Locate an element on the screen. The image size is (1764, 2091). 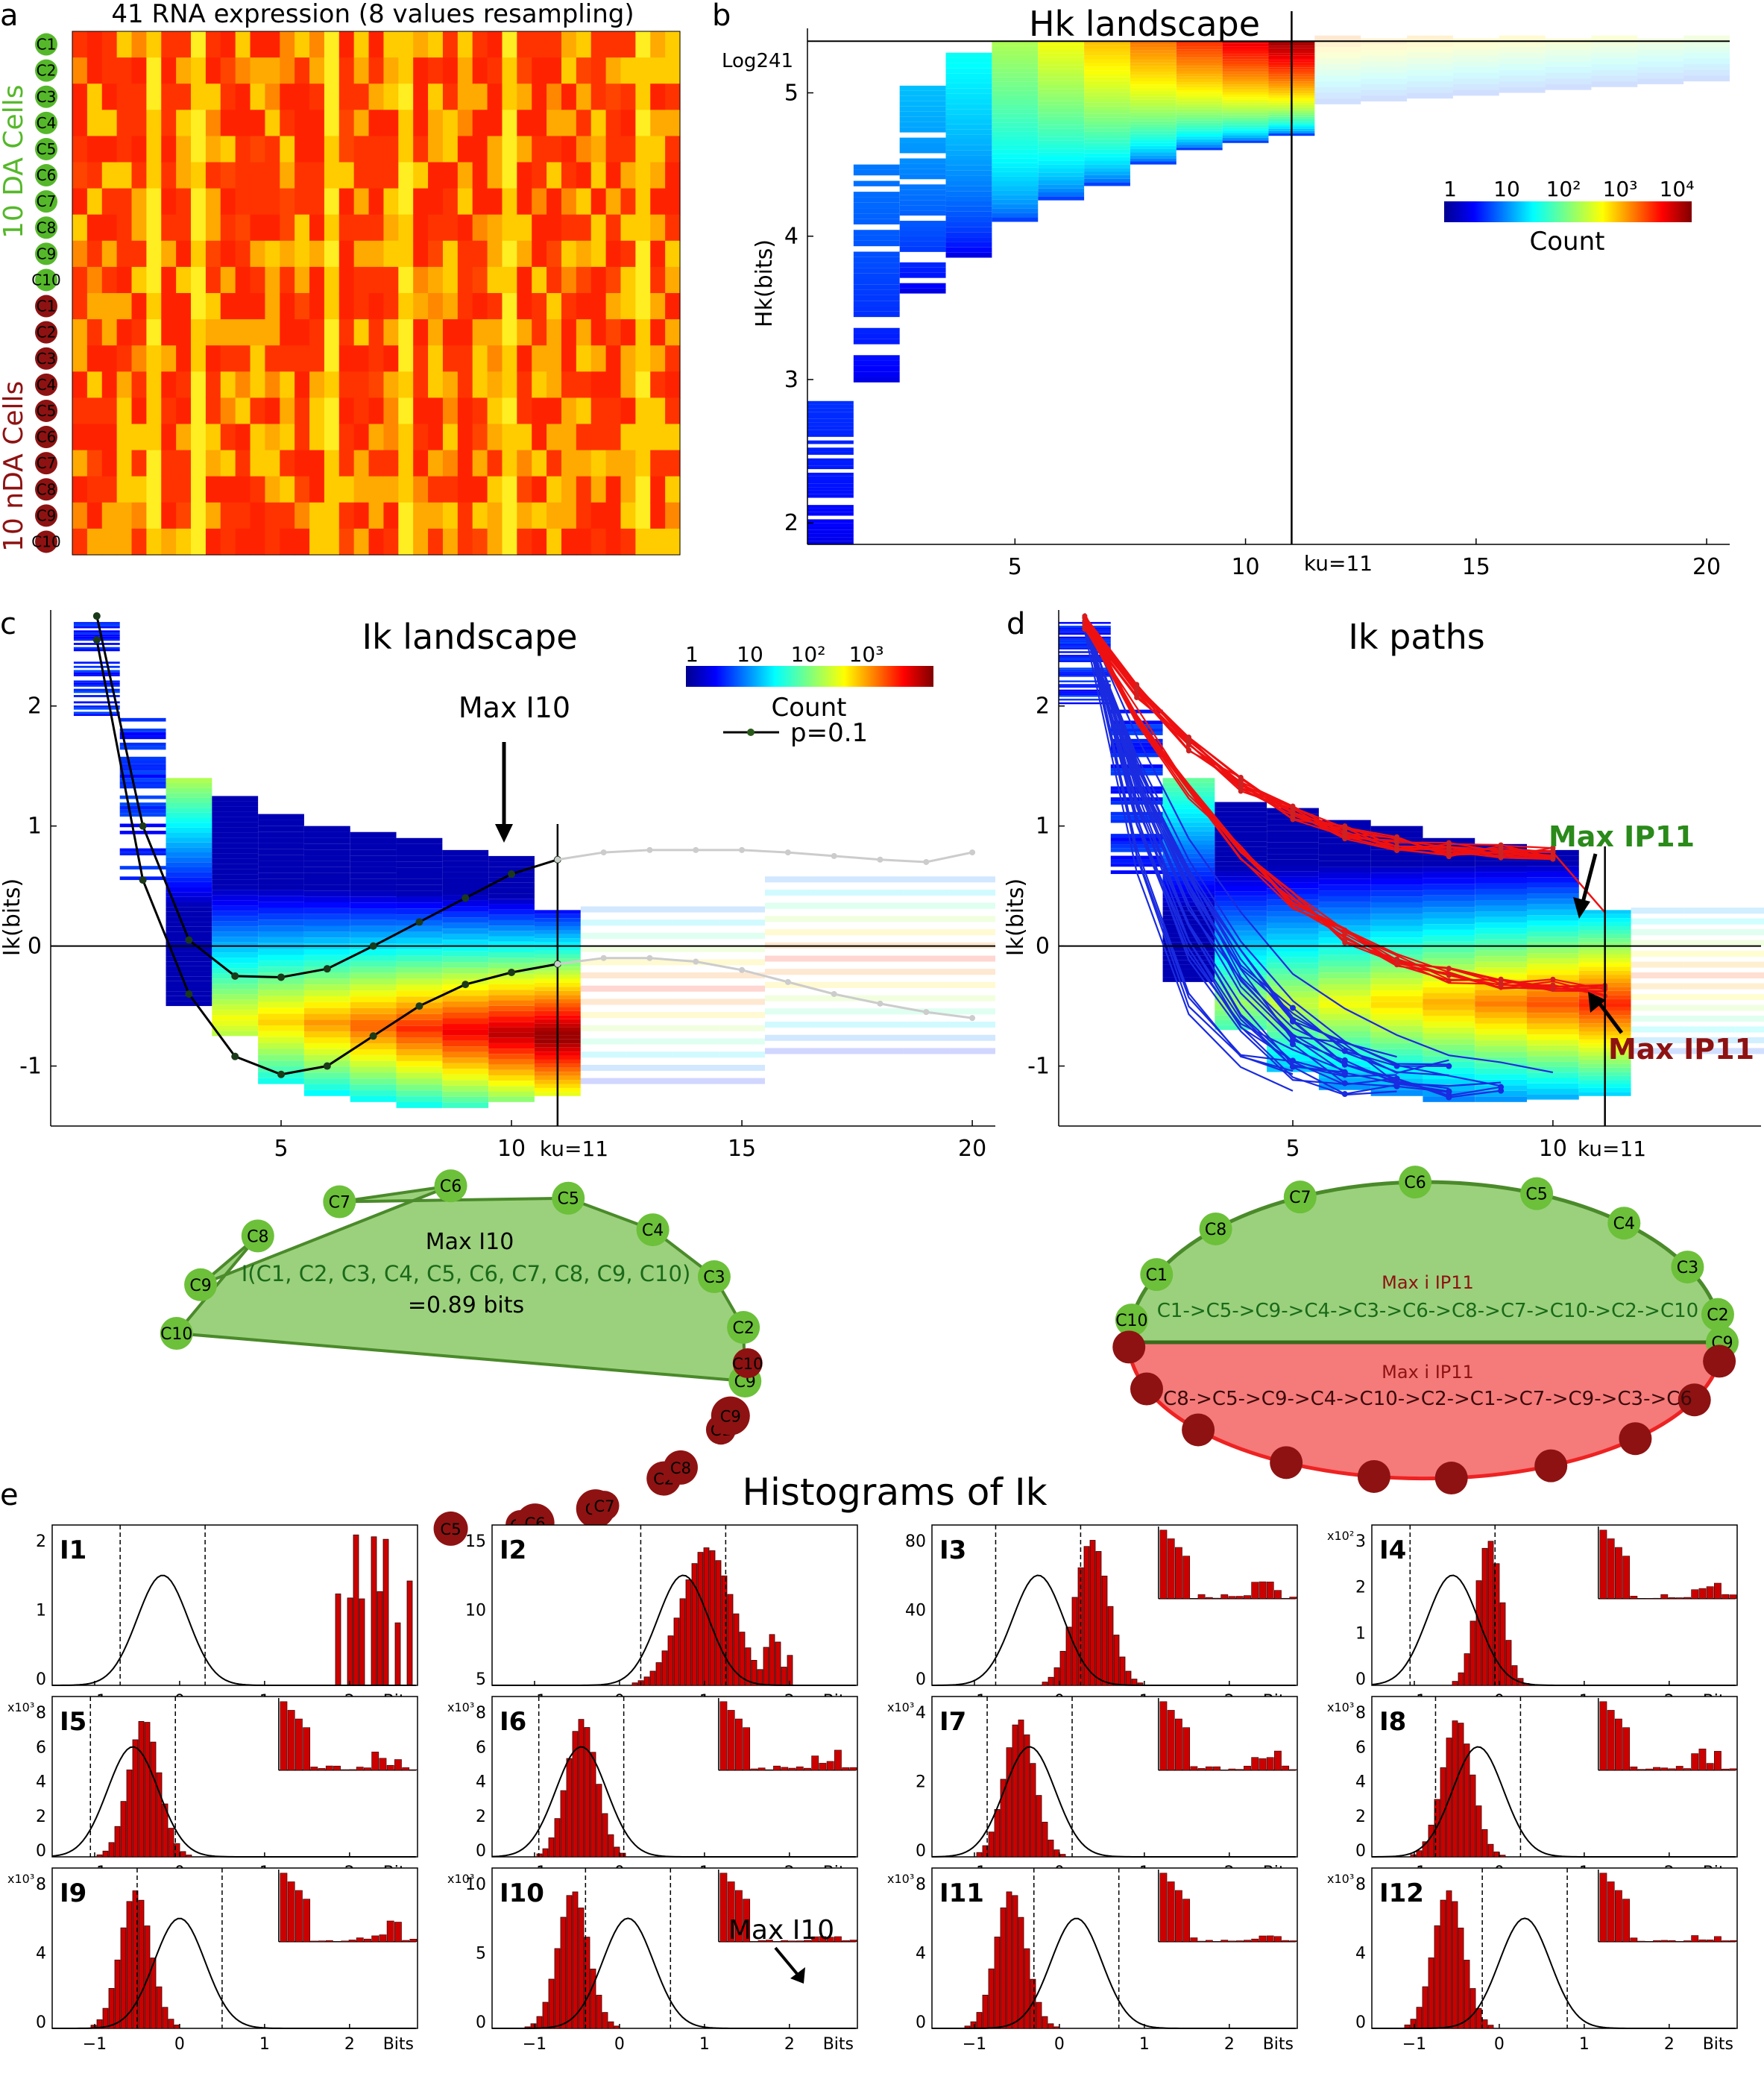
cell-marker-label: C7 is located at coordinates (47, 463).